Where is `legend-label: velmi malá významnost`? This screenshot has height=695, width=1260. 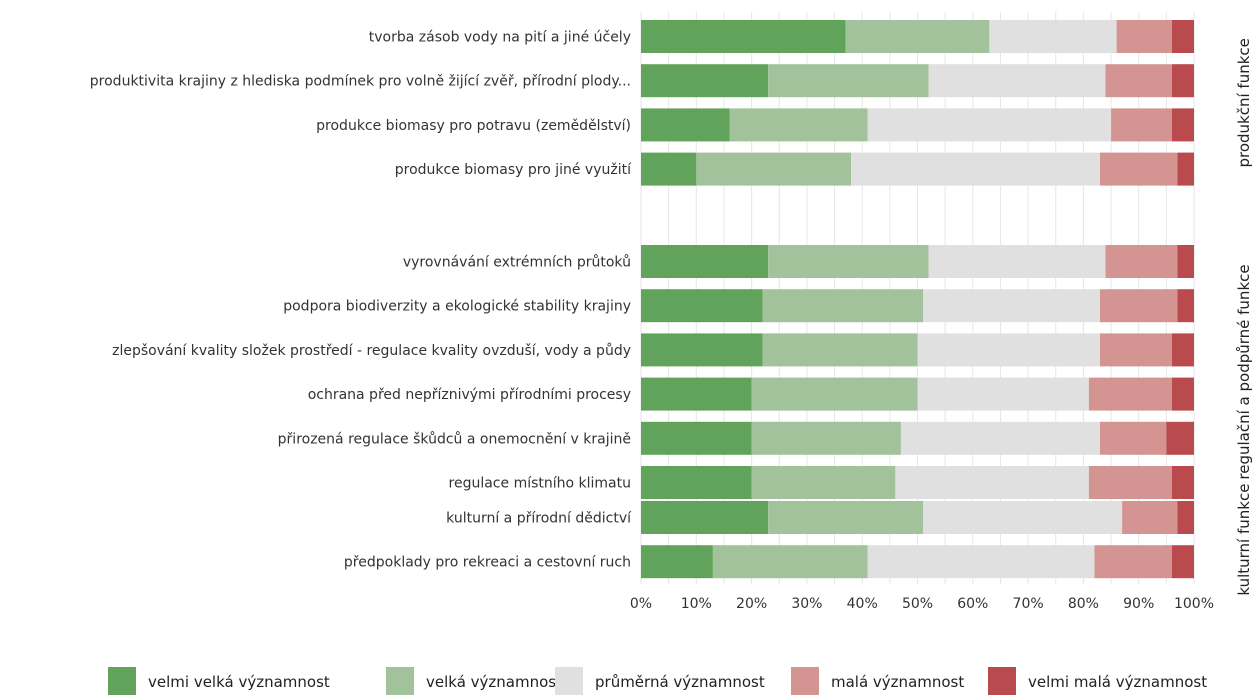 legend-label: velmi malá významnost is located at coordinates (1117, 682).